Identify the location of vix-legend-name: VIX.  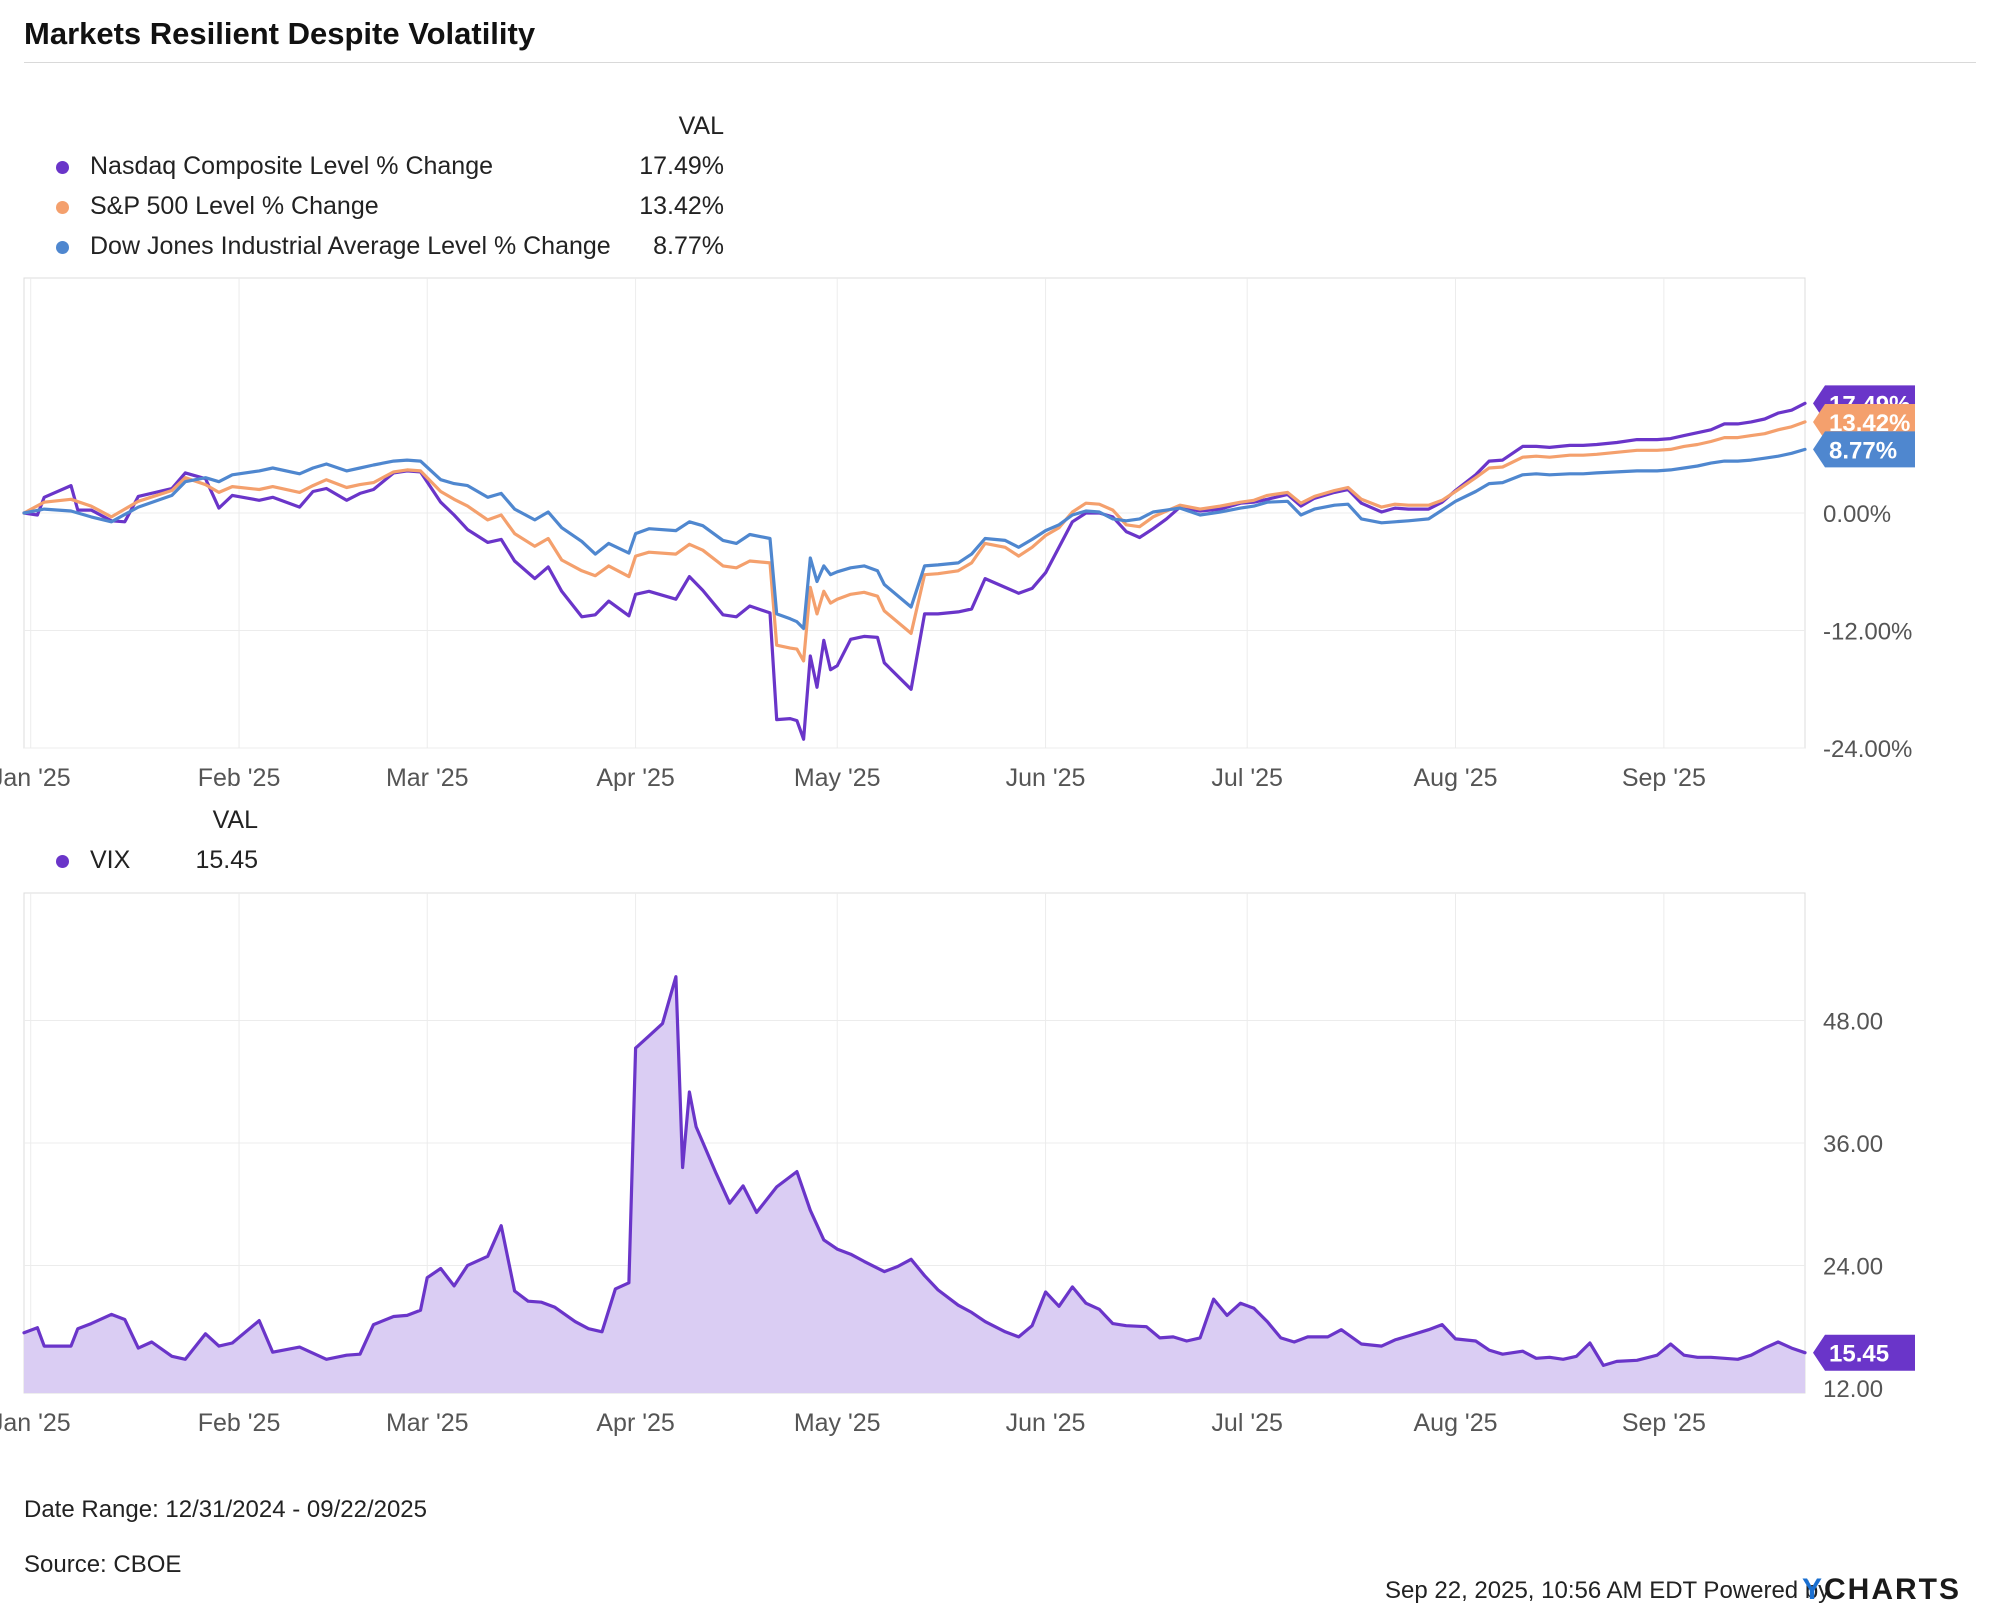
(110, 860).